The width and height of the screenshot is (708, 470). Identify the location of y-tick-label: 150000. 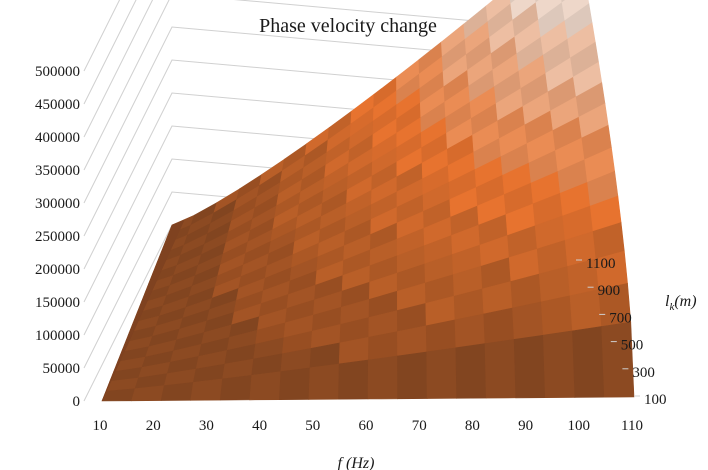
(57, 303).